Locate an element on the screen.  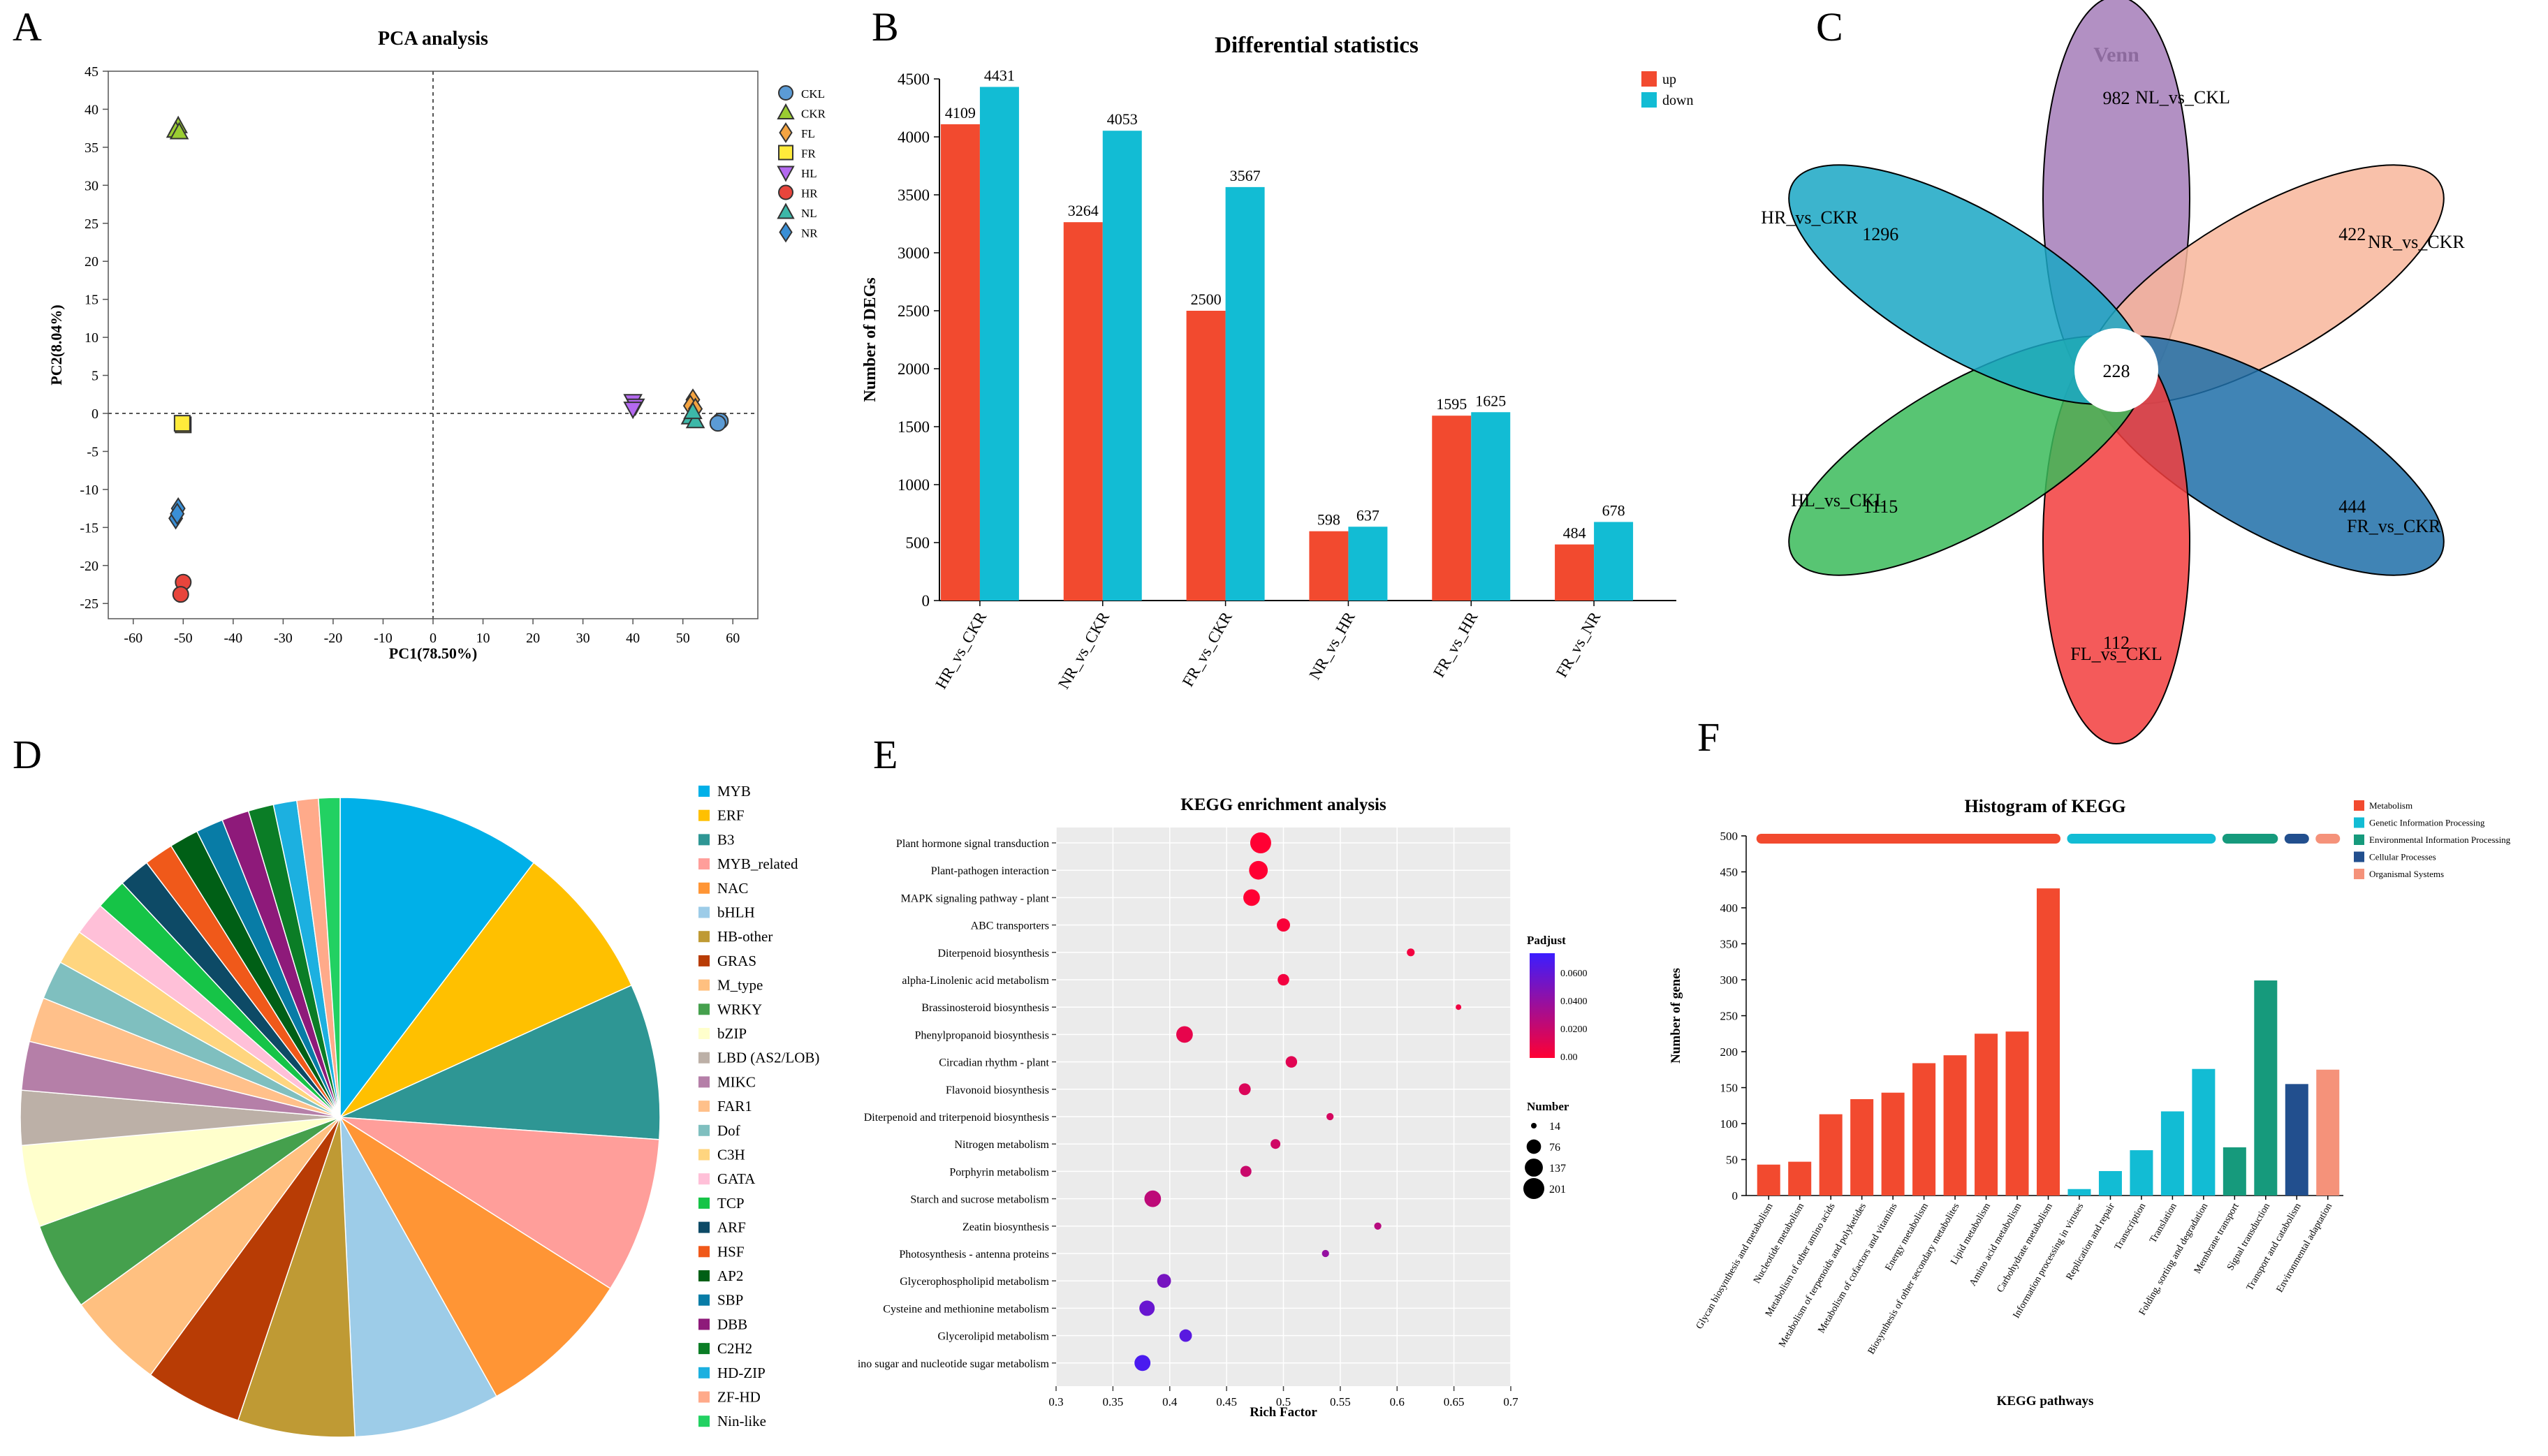
pca-ytick-label: 35 is located at coordinates (91, 148).